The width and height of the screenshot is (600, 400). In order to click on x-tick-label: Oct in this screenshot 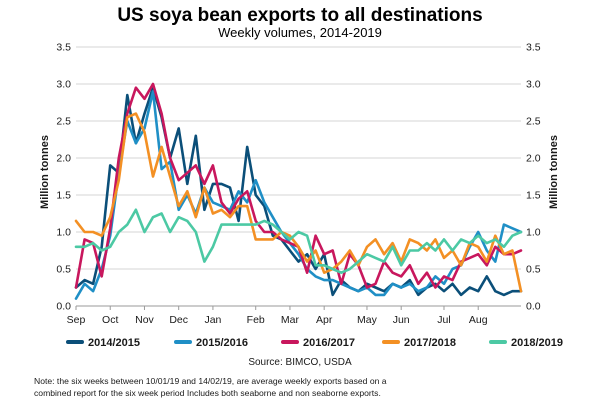, I will do `click(110, 320)`.